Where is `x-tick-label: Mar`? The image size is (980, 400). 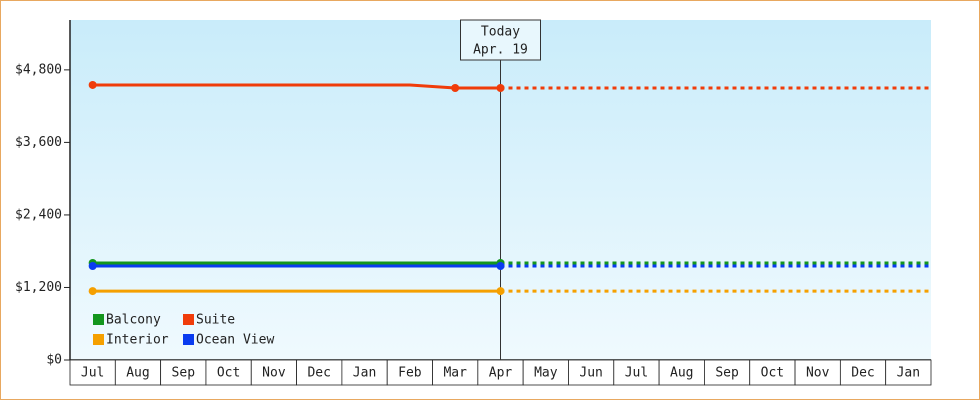
x-tick-label: Mar is located at coordinates (455, 373).